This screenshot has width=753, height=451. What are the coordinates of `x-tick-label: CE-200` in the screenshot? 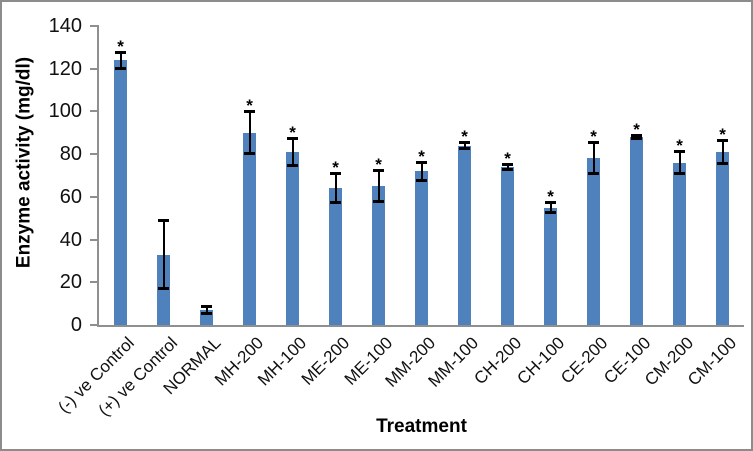 It's located at (584, 360).